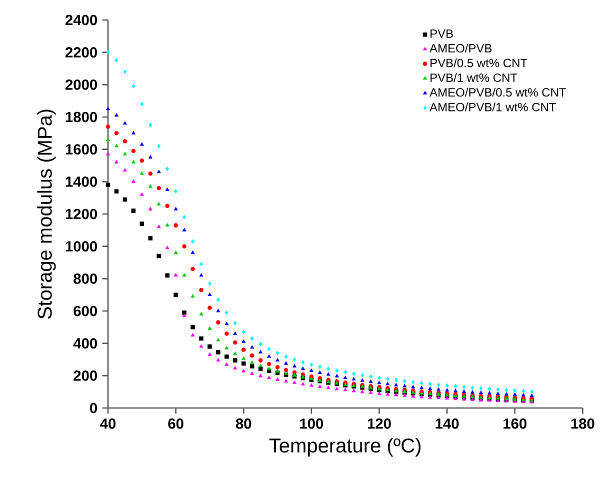  What do you see at coordinates (46, 214) in the screenshot?
I see `y-axis-title: Storage modulus (MPa)` at bounding box center [46, 214].